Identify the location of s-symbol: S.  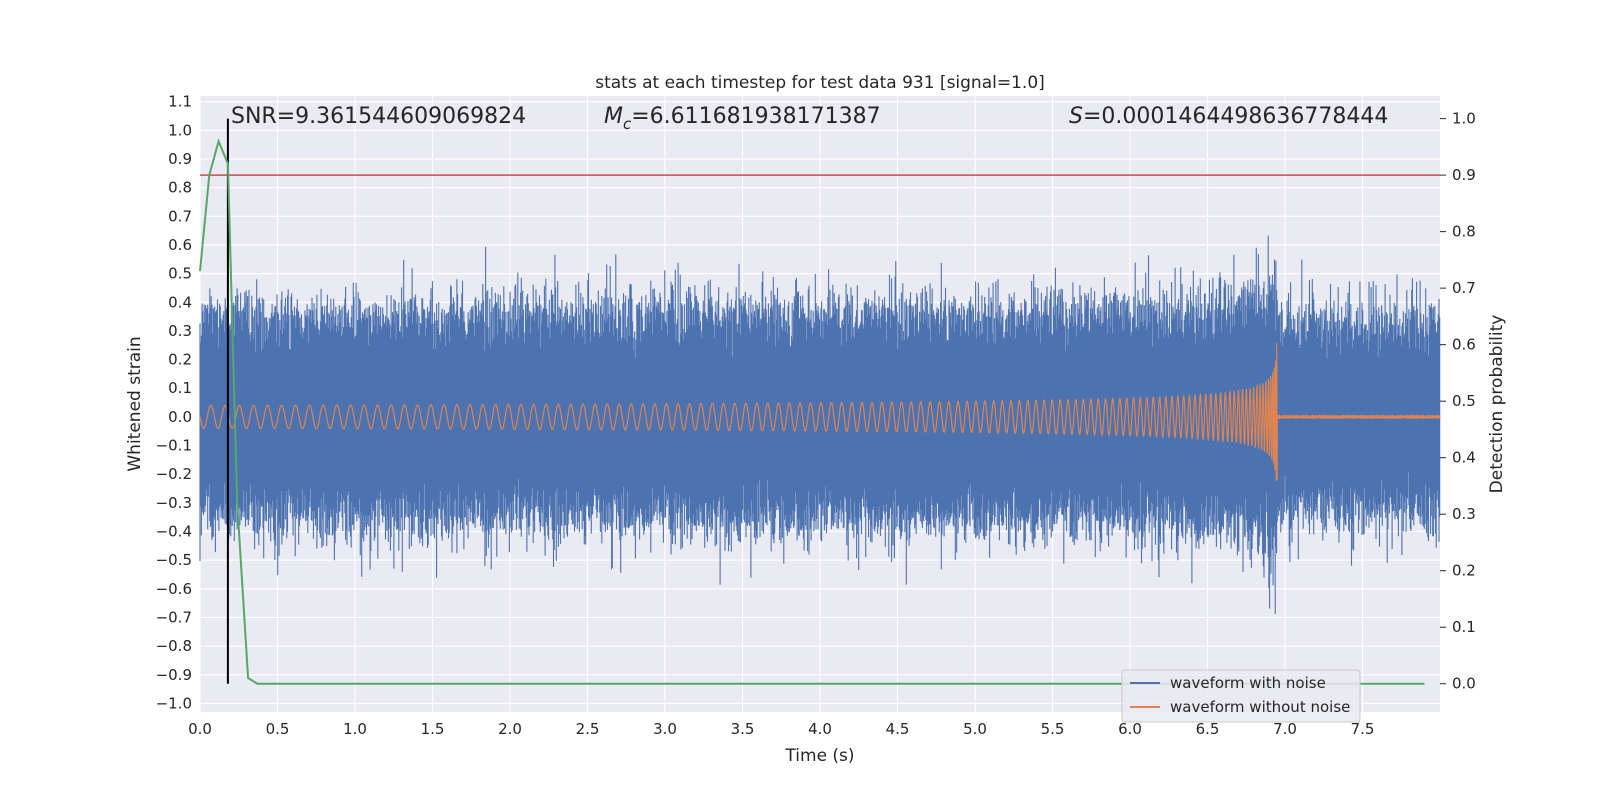
(1076, 116).